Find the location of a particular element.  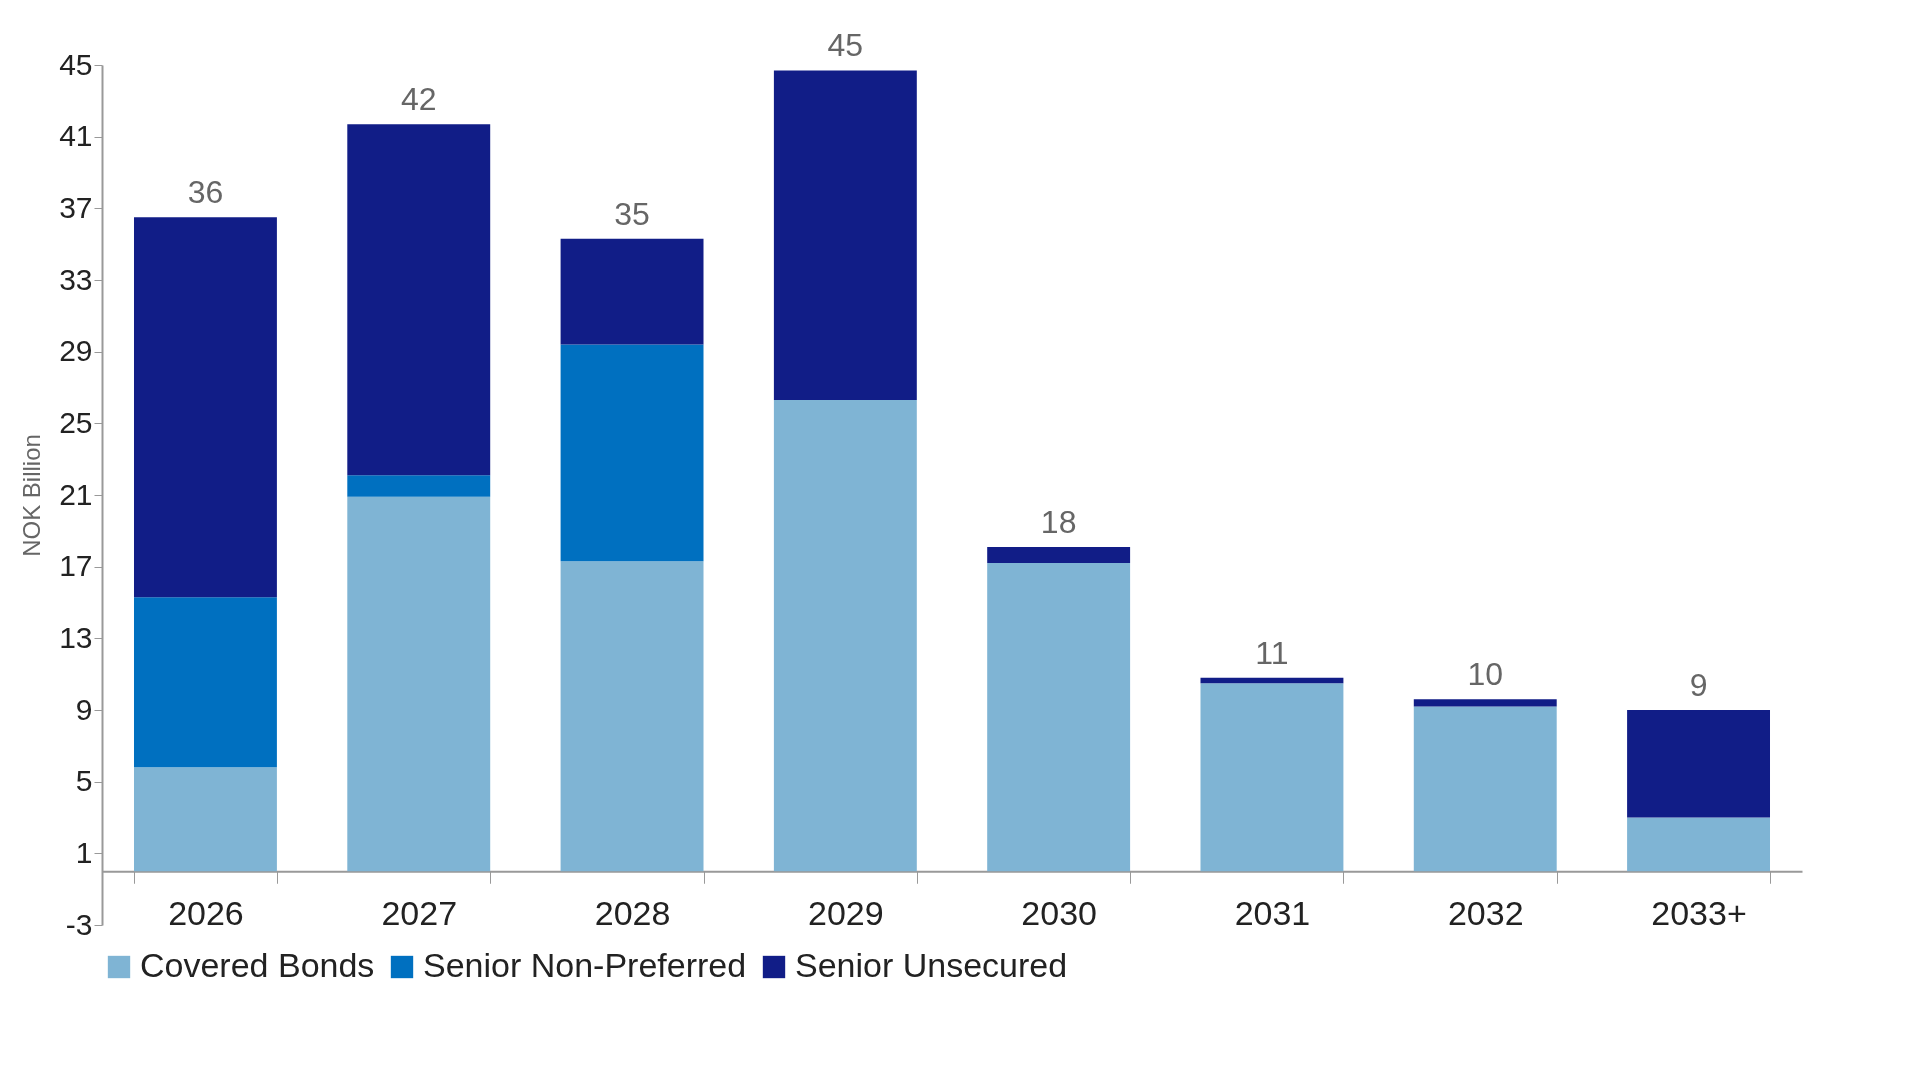

legend-label: Senior Unsecured is located at coordinates (931, 965).